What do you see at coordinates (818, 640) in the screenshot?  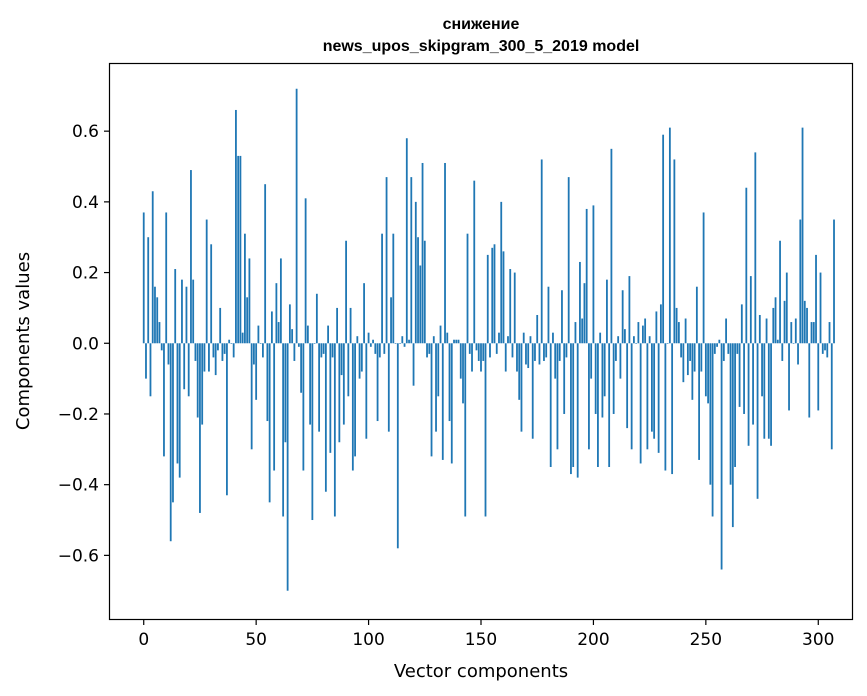 I see `x-tick-label: 300` at bounding box center [818, 640].